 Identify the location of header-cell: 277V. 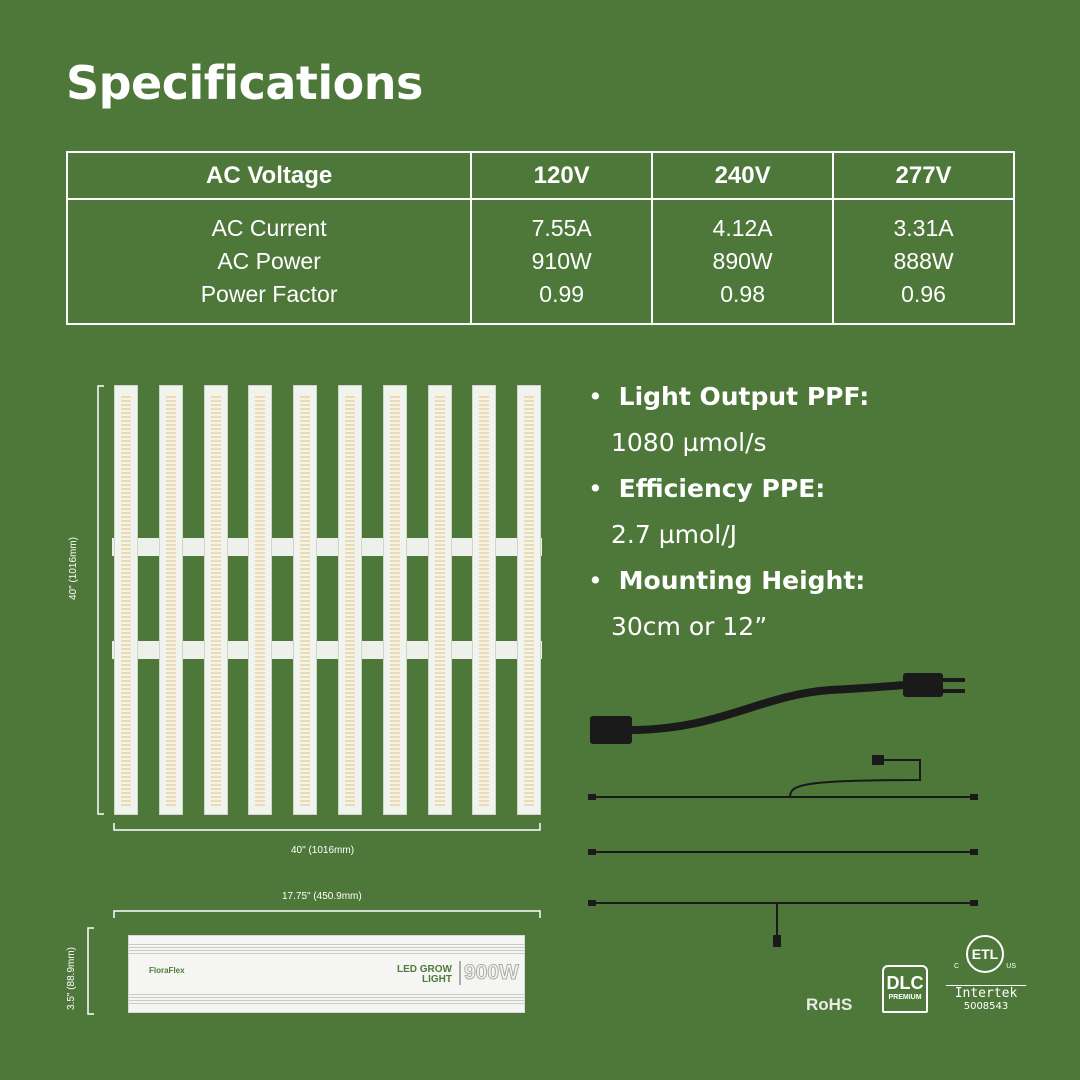
(923, 175).